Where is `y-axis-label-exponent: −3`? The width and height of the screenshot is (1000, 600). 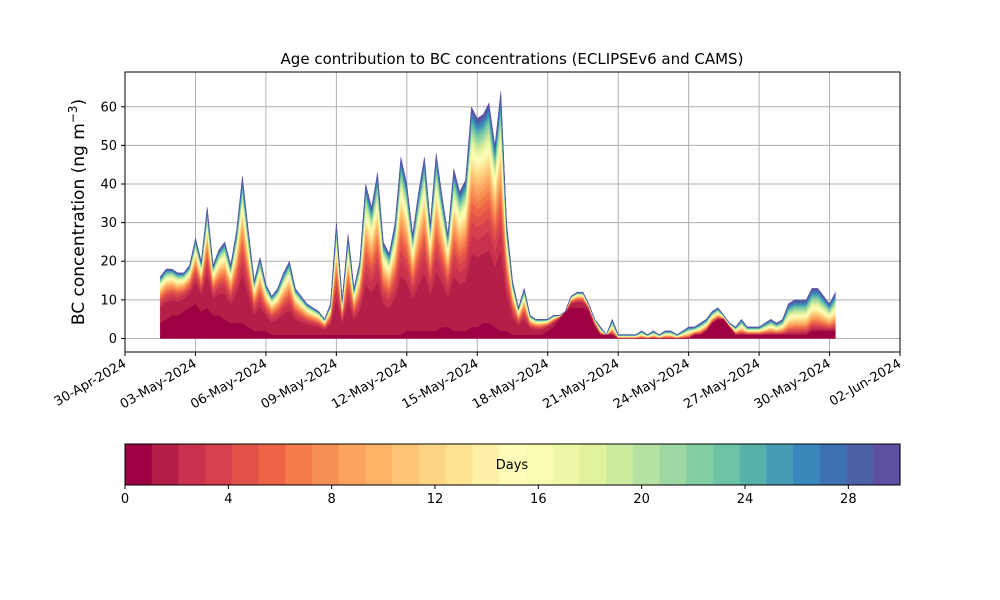 y-axis-label-exponent: −3 is located at coordinates (73, 114).